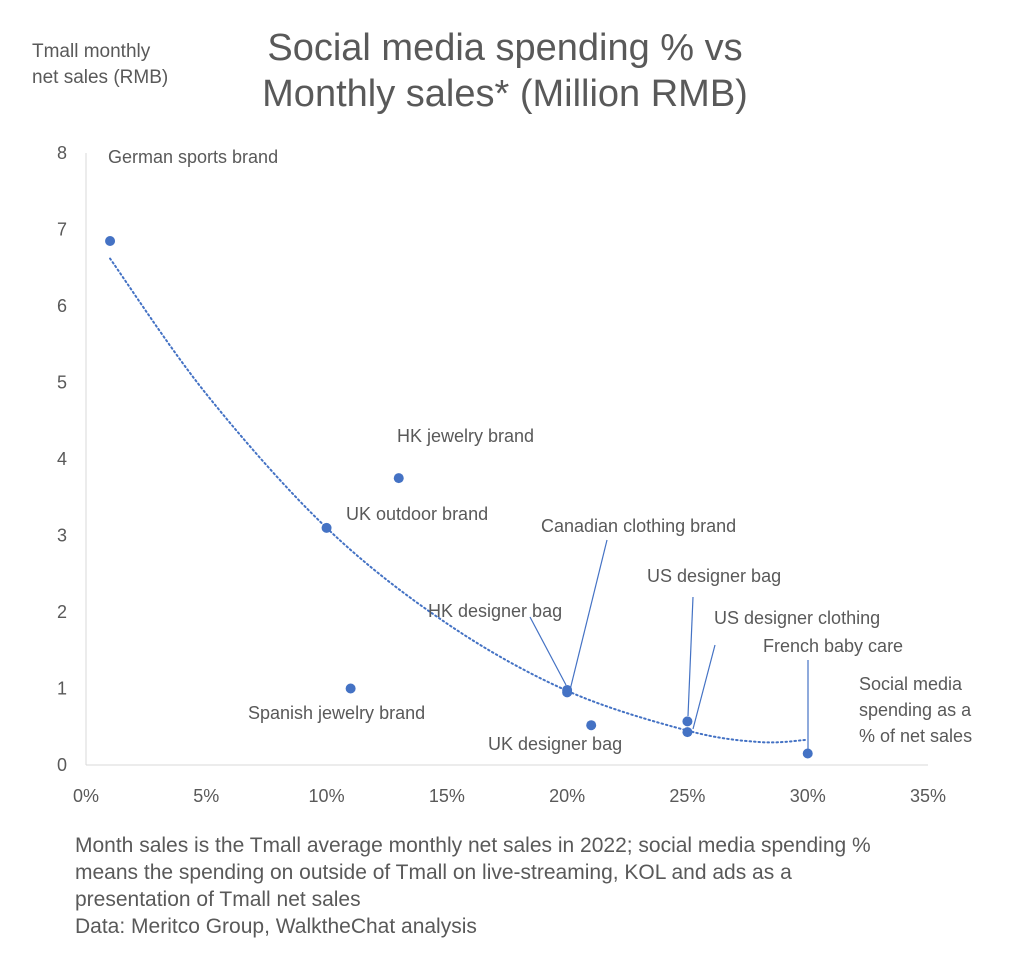 The height and width of the screenshot is (975, 1024). Describe the element at coordinates (62, 383) in the screenshot. I see `y-tick-label: 5` at that location.